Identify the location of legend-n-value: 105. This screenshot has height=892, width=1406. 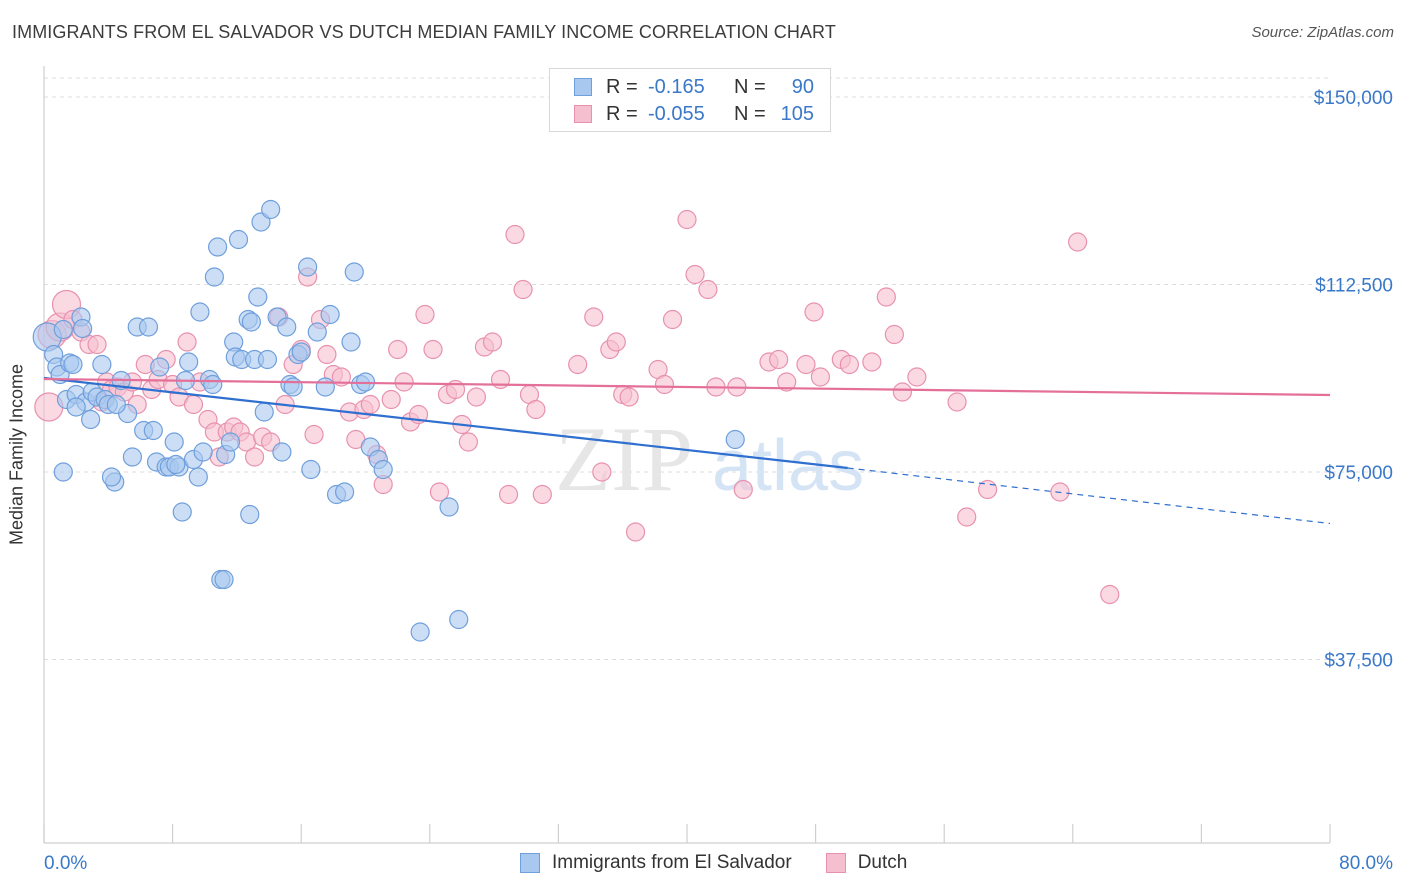
(797, 113).